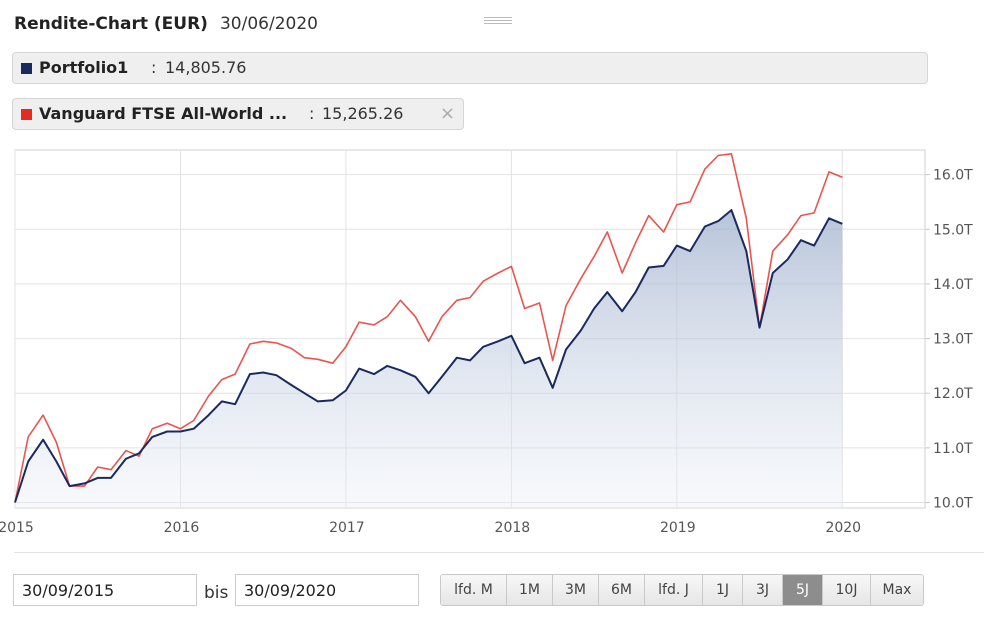  Describe the element at coordinates (953, 176) in the screenshot. I see `y-tick-label: 16.0T` at that location.